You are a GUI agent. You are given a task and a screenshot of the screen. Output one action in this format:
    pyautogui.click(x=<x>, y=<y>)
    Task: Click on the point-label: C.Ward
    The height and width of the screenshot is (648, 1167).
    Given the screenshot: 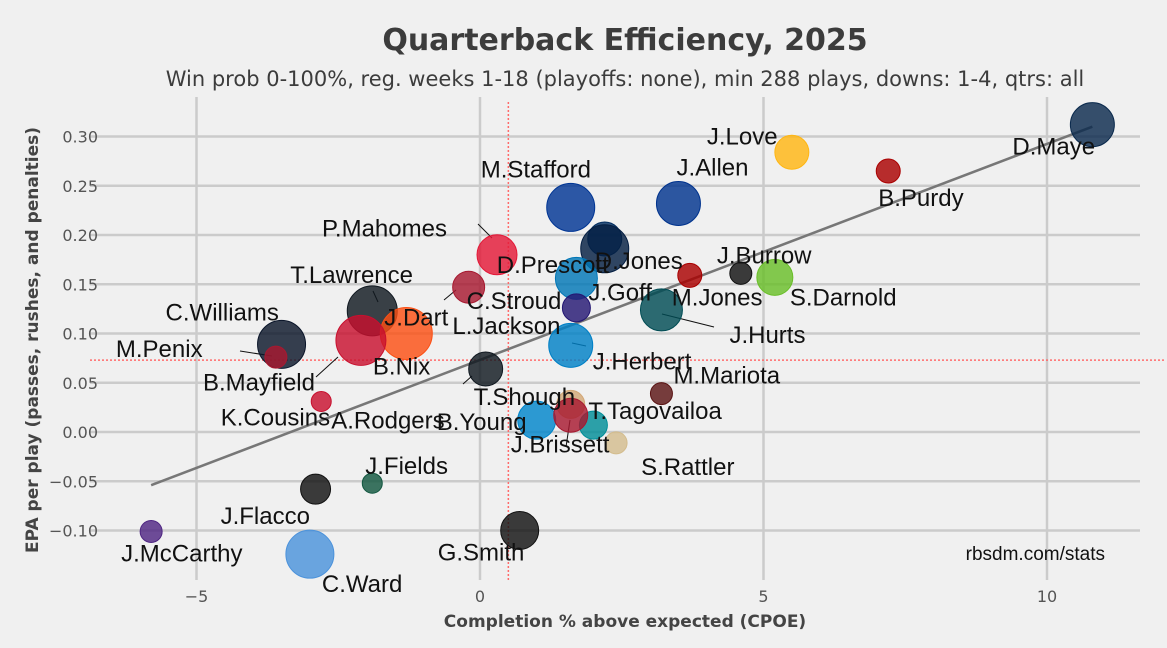 What is the action you would take?
    pyautogui.click(x=362, y=584)
    